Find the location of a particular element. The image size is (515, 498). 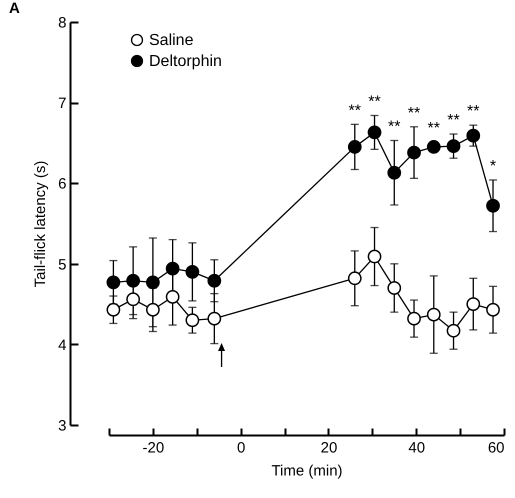

text: A is located at coordinates (14, 8).